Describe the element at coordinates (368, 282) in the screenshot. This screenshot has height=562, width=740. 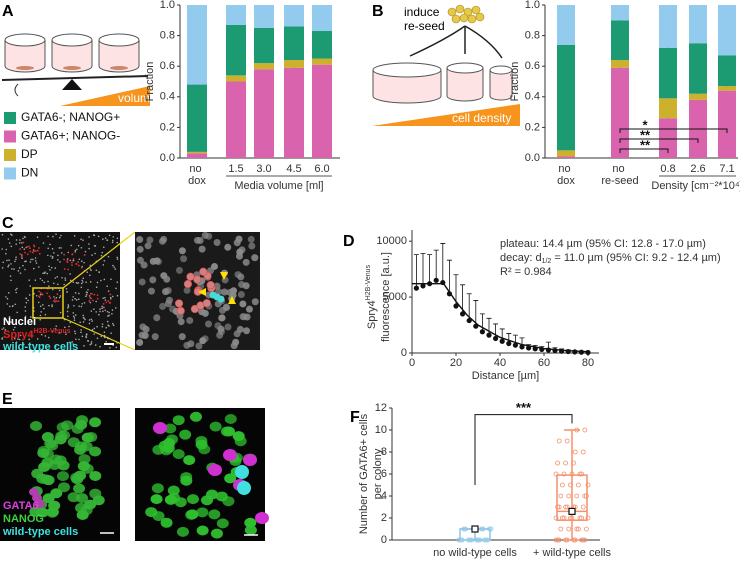
I see `y-axis-label: H2B-Venus` at that location.